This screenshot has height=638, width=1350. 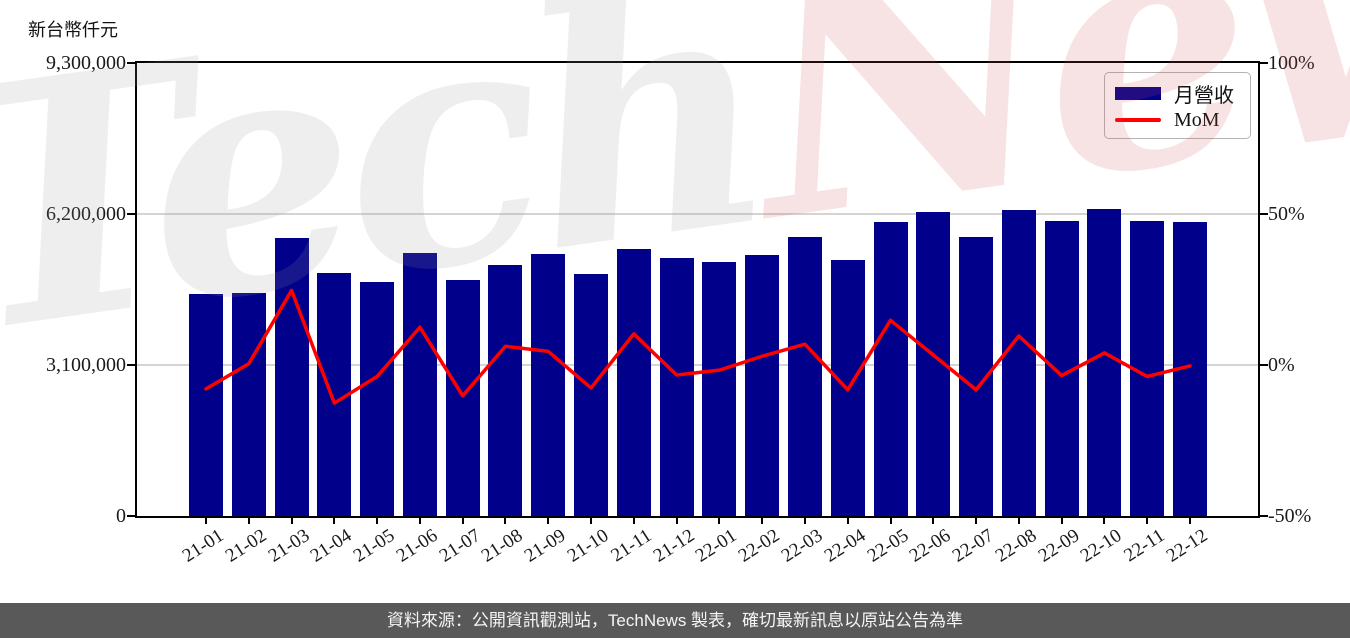 What do you see at coordinates (674, 546) in the screenshot?
I see `x-tick-label: 21-12` at bounding box center [674, 546].